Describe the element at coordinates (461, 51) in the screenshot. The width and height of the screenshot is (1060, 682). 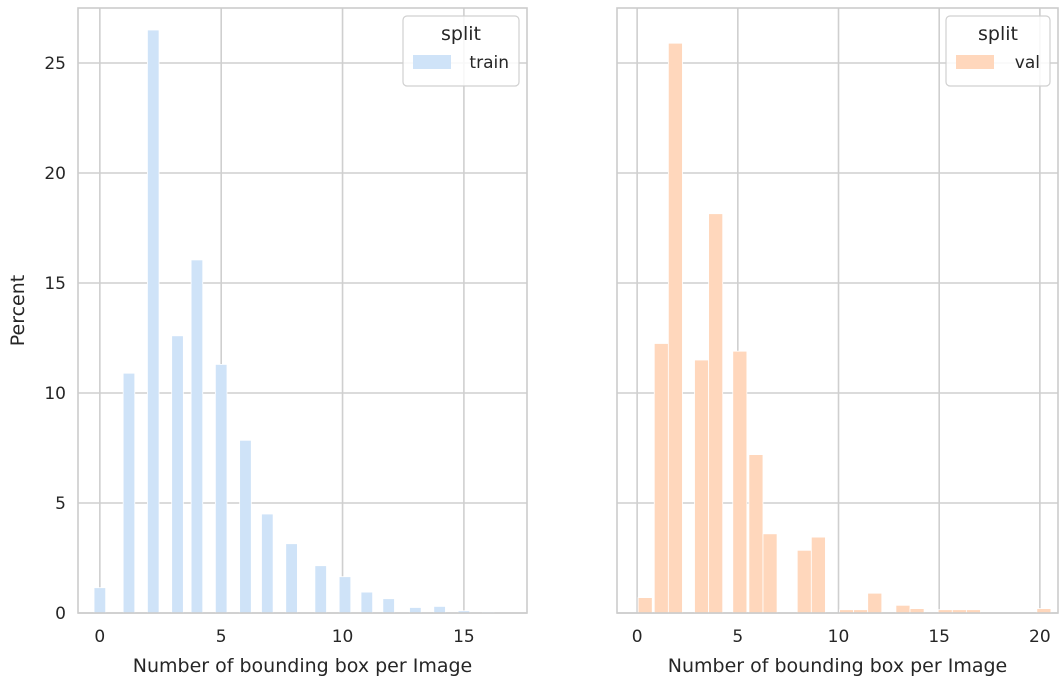
I see `legend: split train` at that location.